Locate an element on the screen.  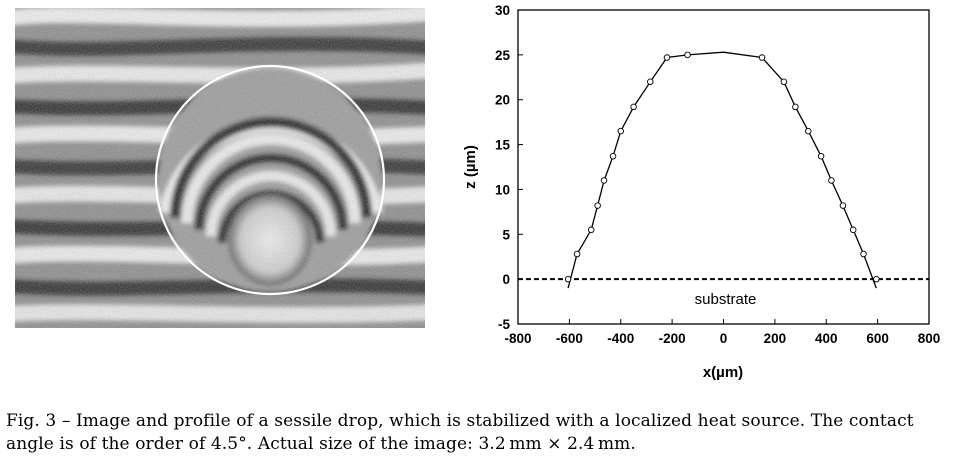
y-tick-label: 30 is located at coordinates (502, 10).